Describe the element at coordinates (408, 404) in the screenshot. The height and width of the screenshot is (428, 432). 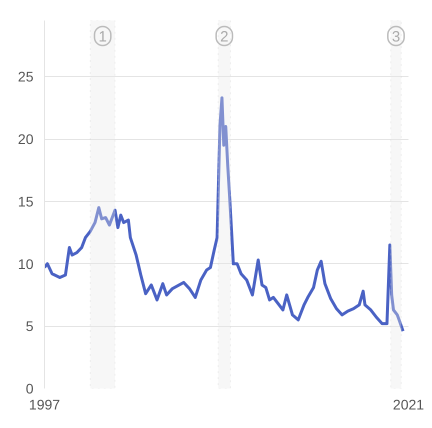
I see `x-tick-label: 2021` at that location.